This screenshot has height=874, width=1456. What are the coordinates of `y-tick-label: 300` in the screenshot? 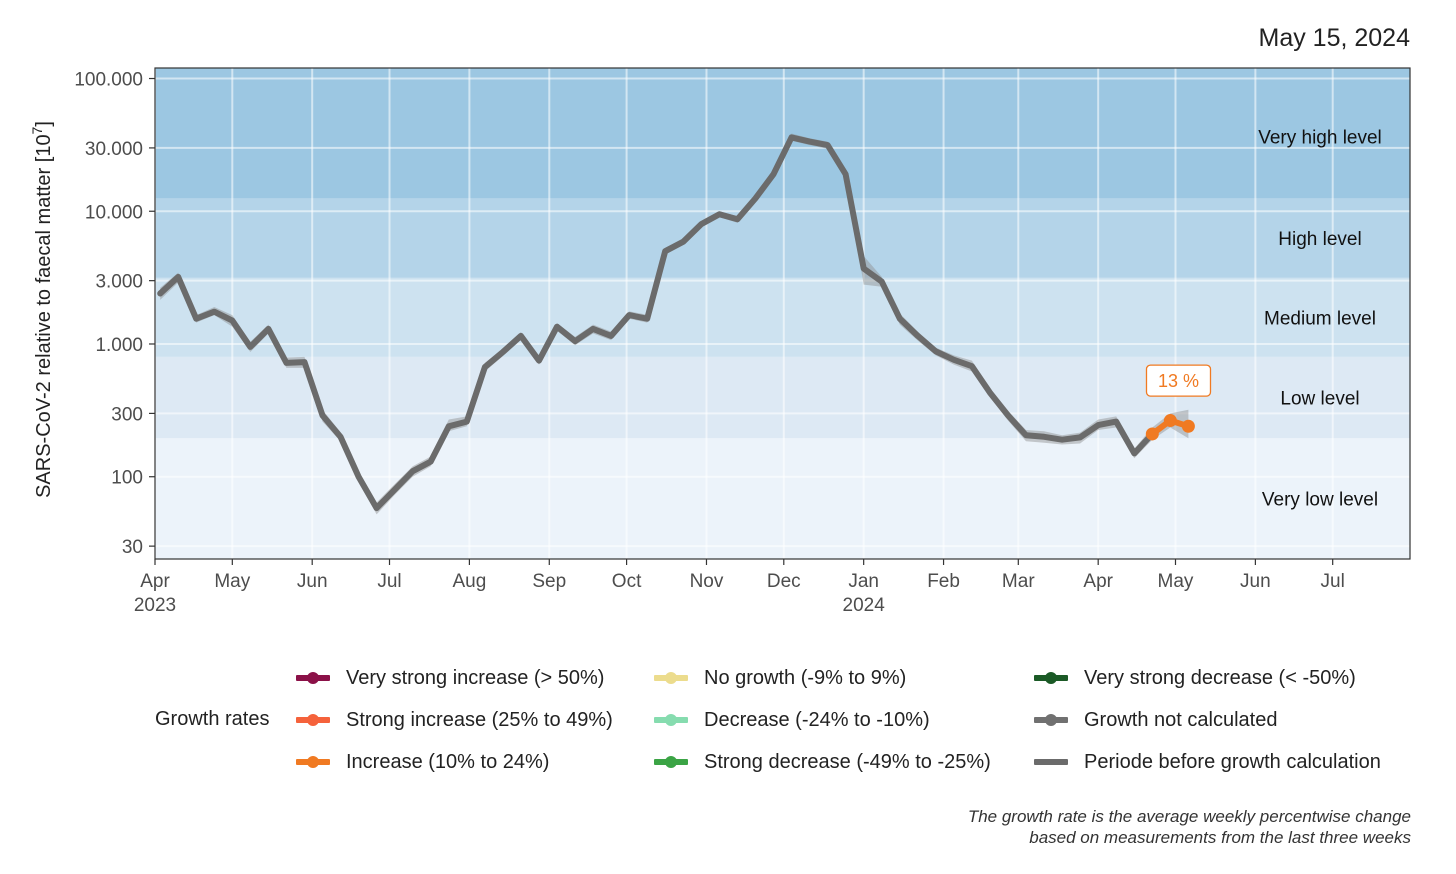 It's located at (127, 414).